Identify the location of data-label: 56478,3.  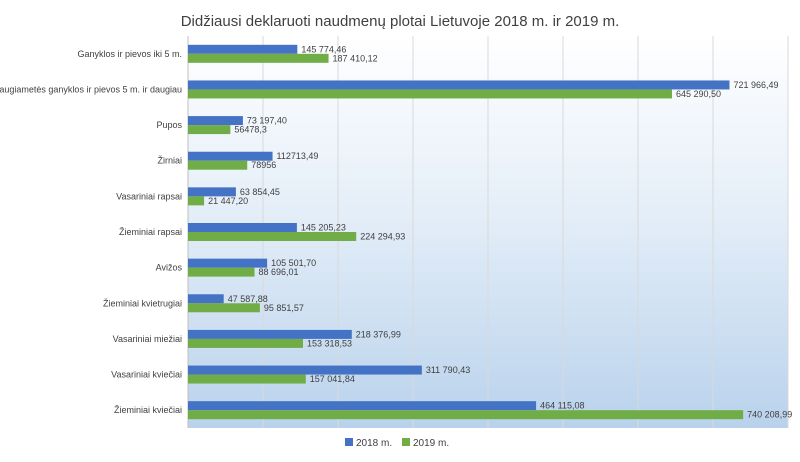
(250, 130).